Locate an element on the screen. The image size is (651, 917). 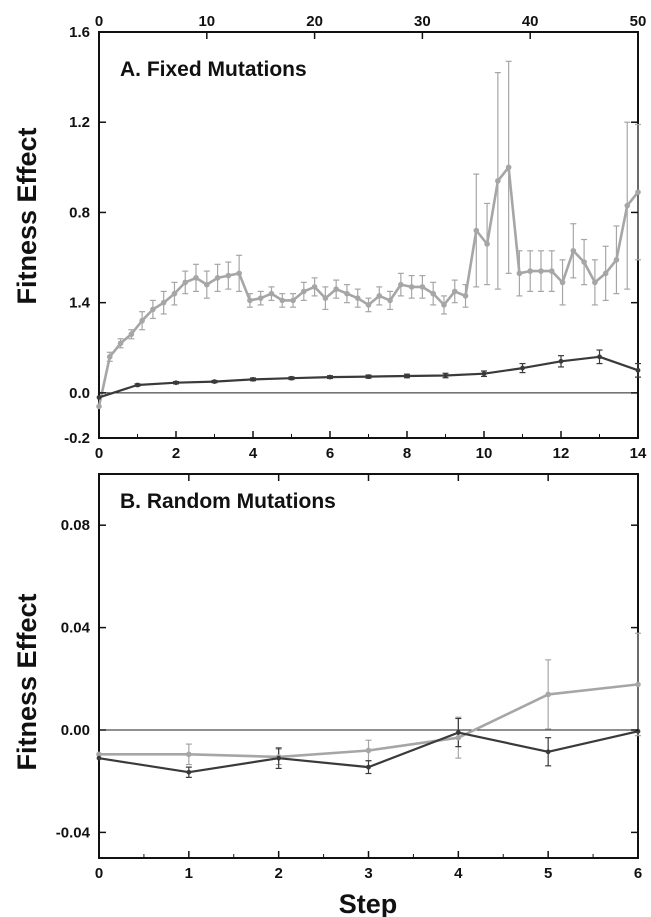
x-tick-label: 2 is located at coordinates (278, 873).